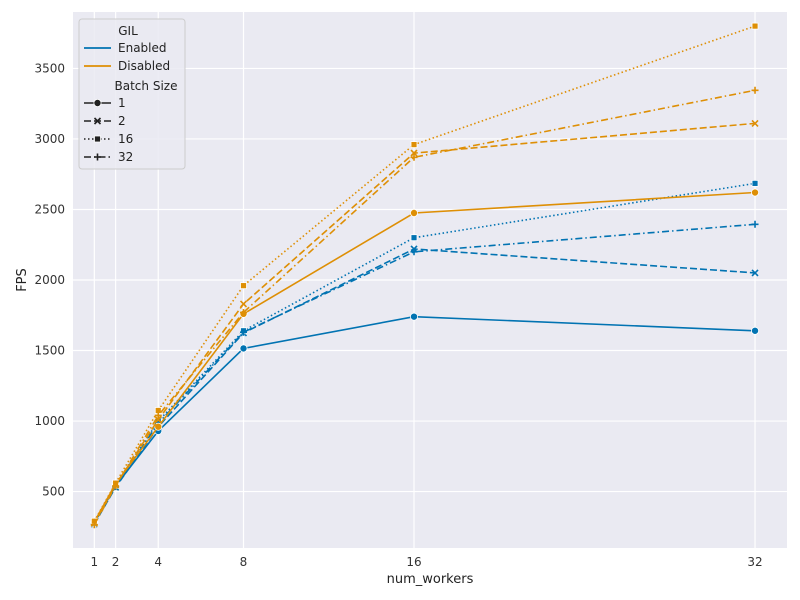 The image size is (800, 600). I want to click on y-tick-label: 500, so click(53, 492).